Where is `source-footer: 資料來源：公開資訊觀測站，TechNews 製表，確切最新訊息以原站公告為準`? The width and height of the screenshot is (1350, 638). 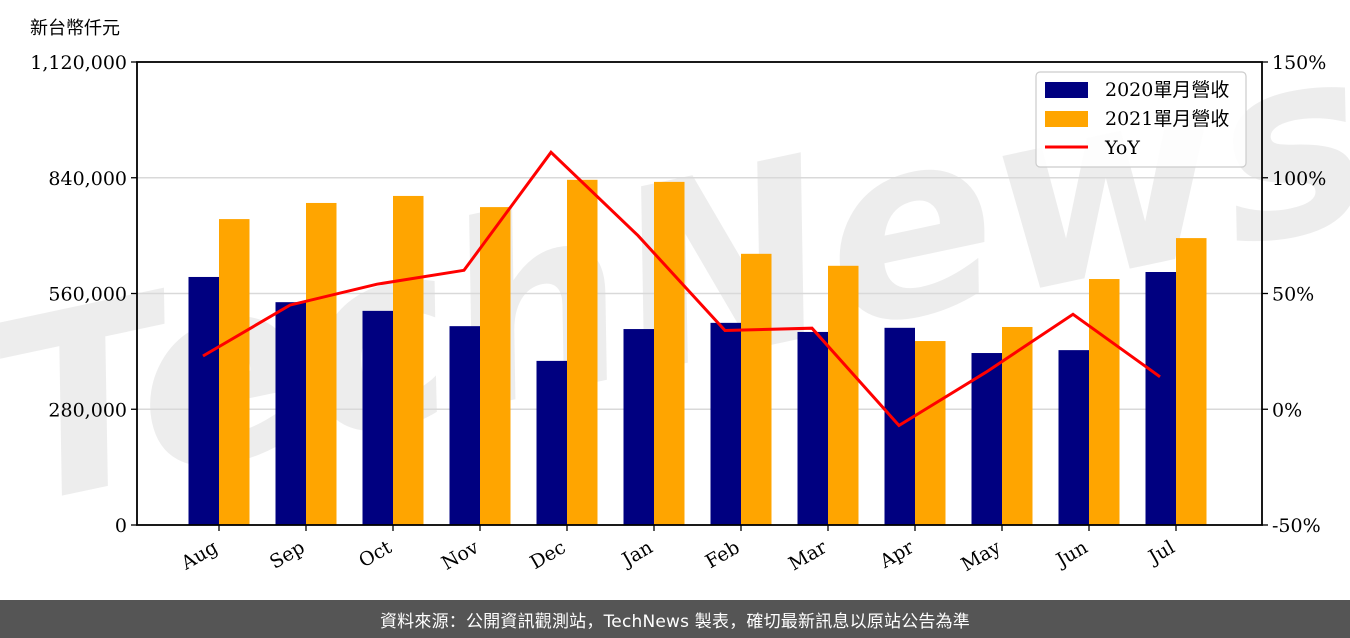 source-footer: 資料來源：公開資訊觀測站，TechNews 製表，確切最新訊息以原站公告為準 is located at coordinates (675, 619).